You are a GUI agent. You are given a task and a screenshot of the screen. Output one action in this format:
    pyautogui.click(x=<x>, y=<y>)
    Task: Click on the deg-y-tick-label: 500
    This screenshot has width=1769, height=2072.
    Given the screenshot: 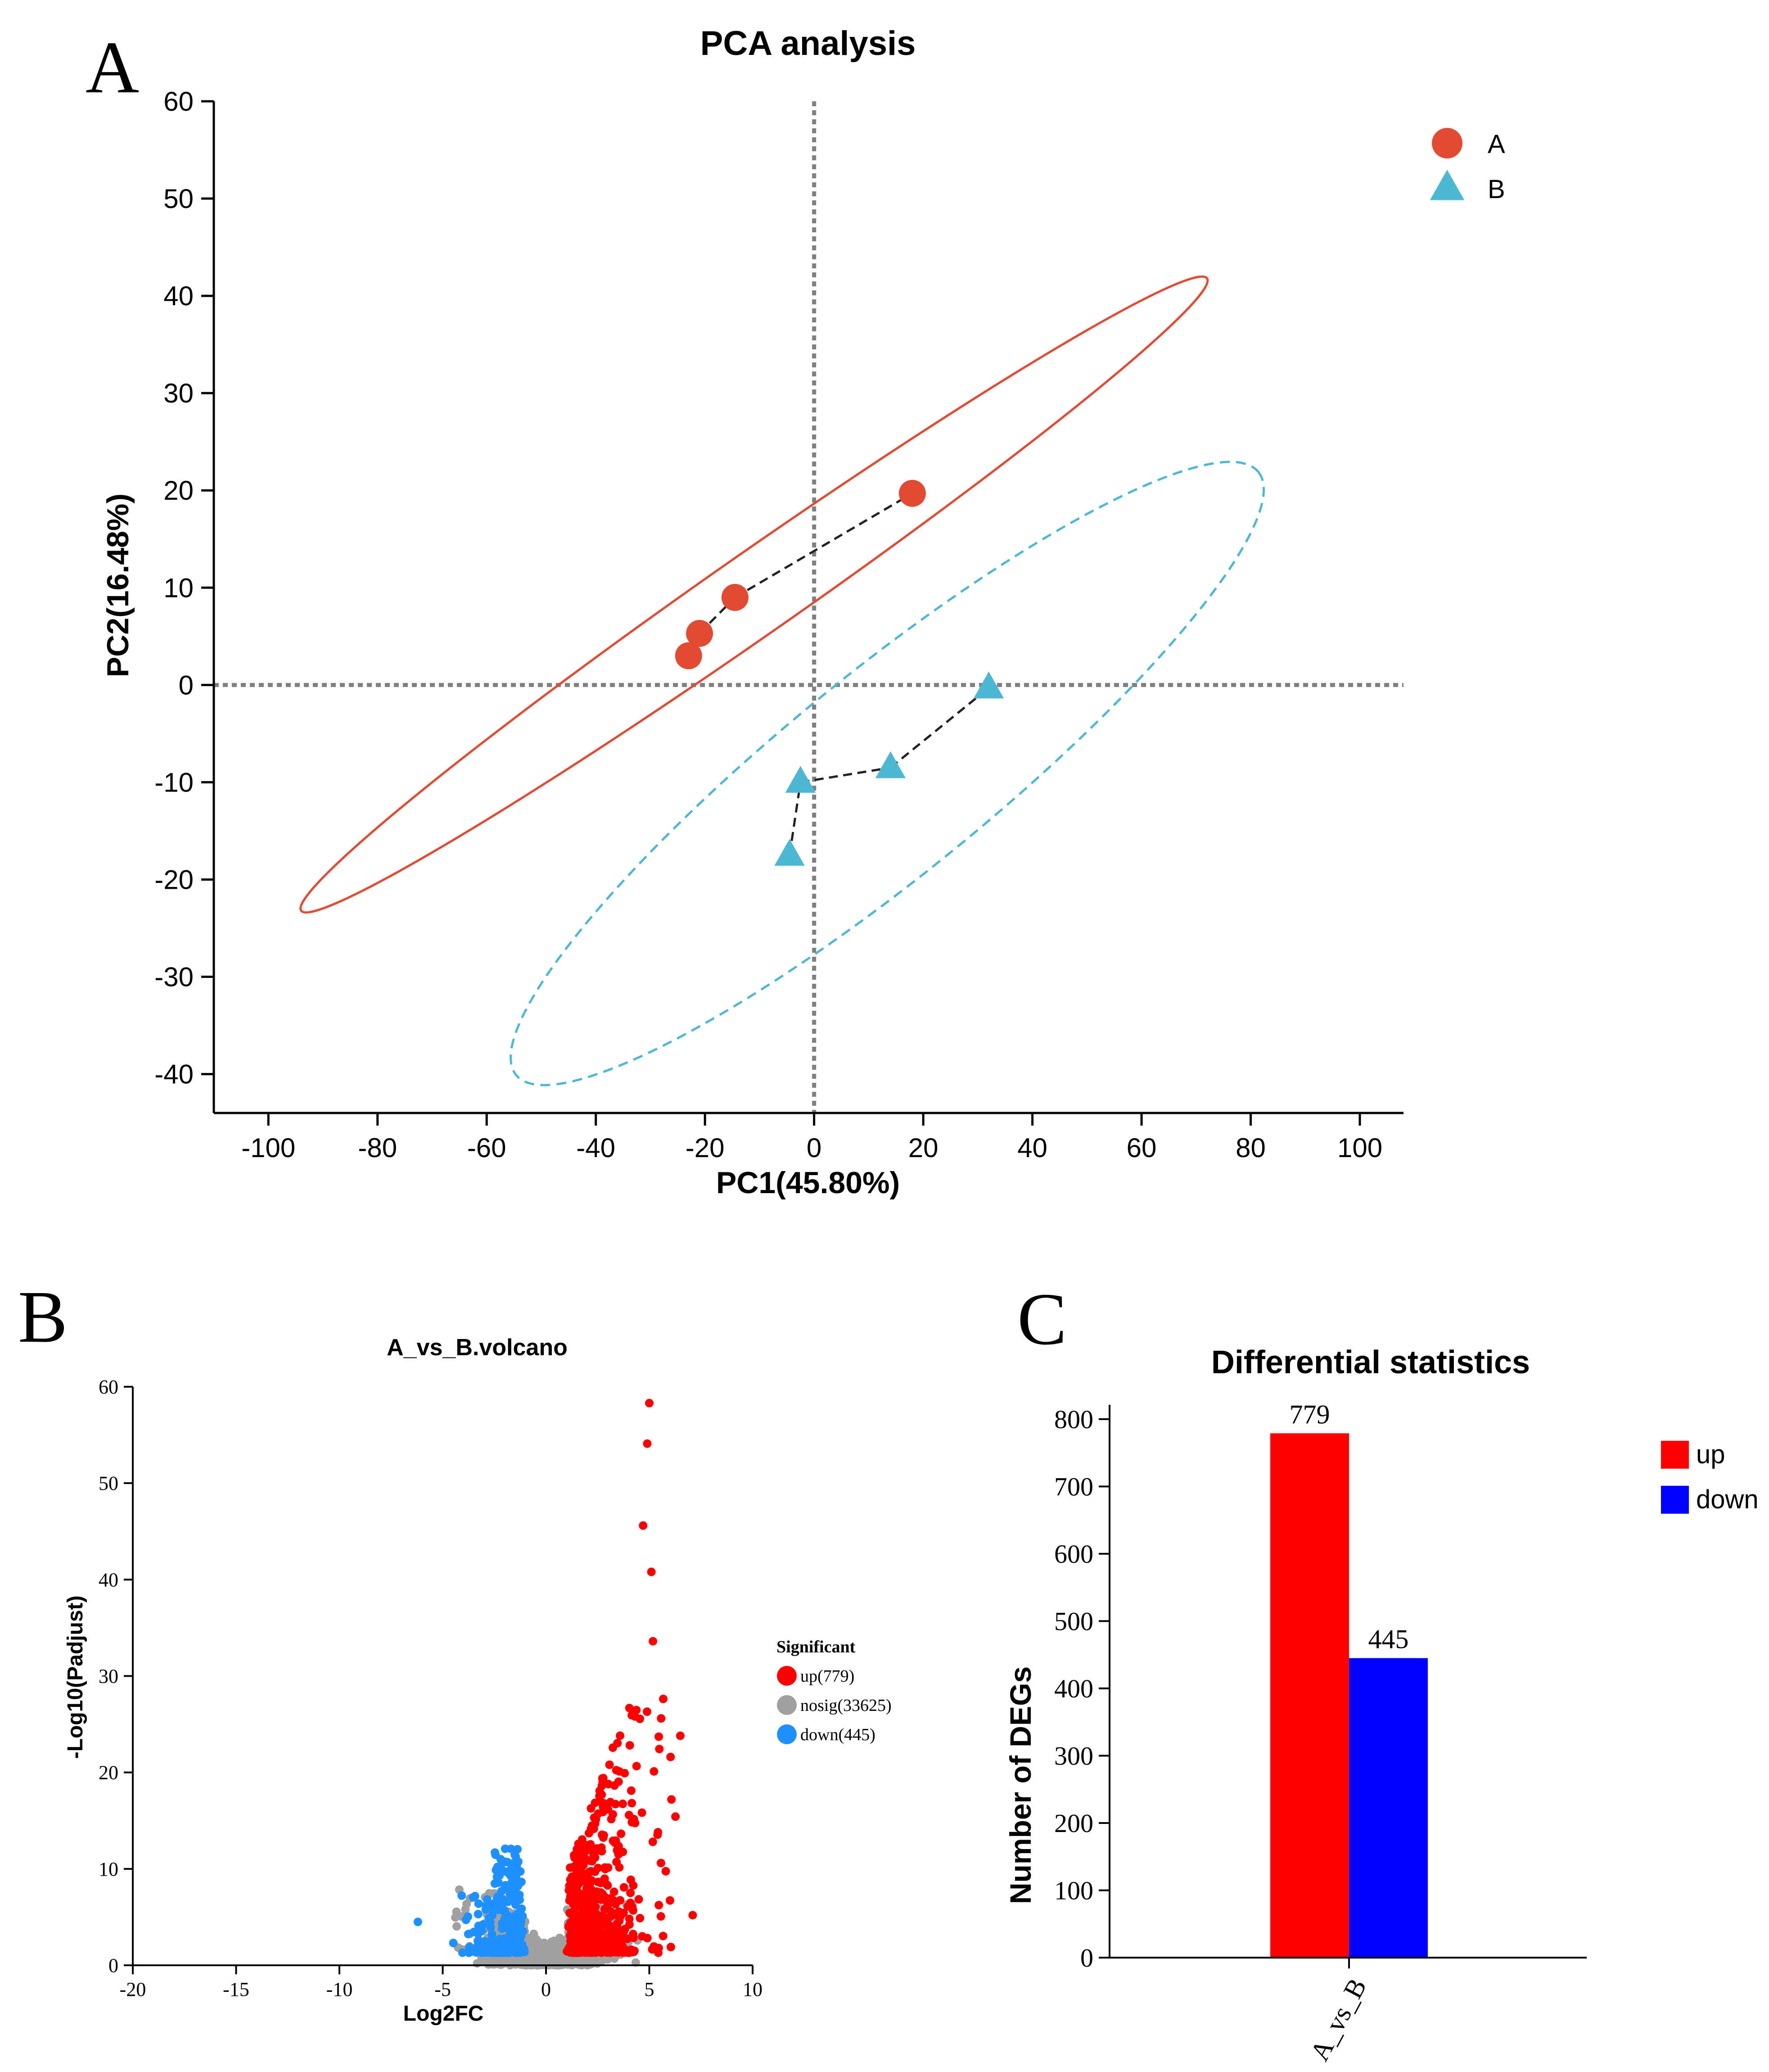 What is the action you would take?
    pyautogui.click(x=1073, y=1621)
    